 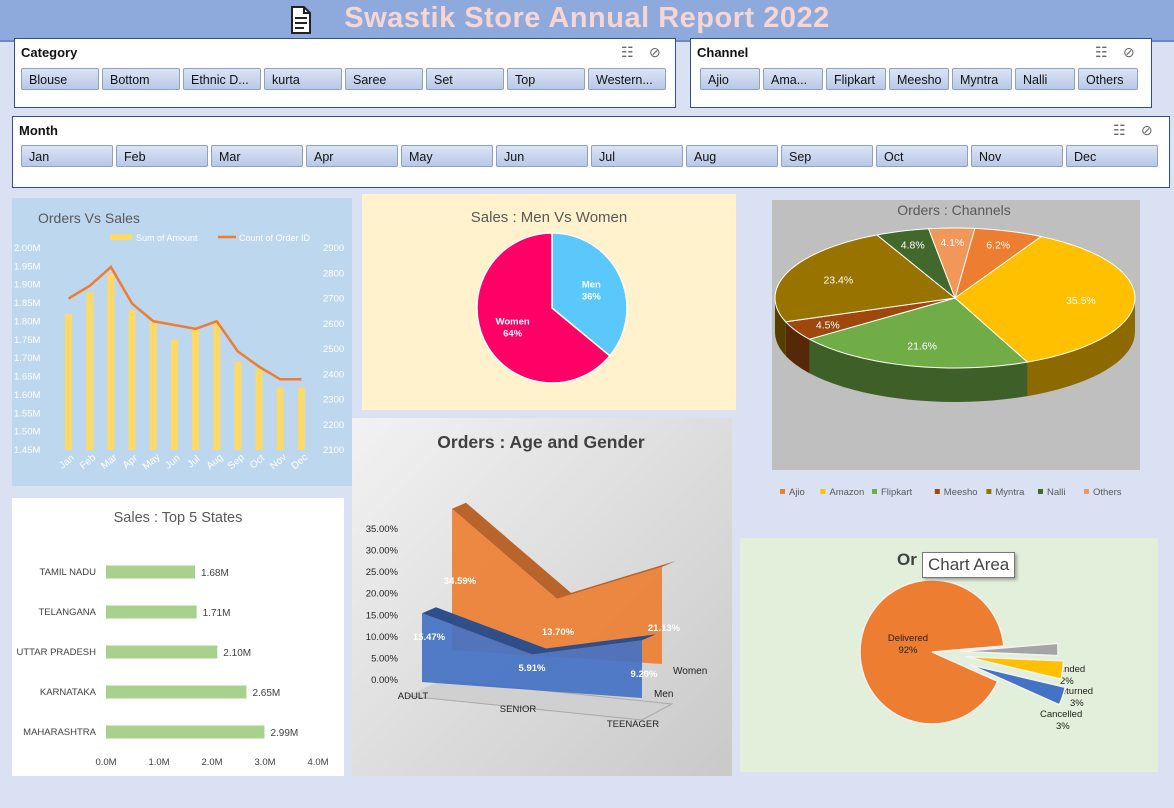 I want to click on x-tick: 3.0M, so click(x=264, y=762).